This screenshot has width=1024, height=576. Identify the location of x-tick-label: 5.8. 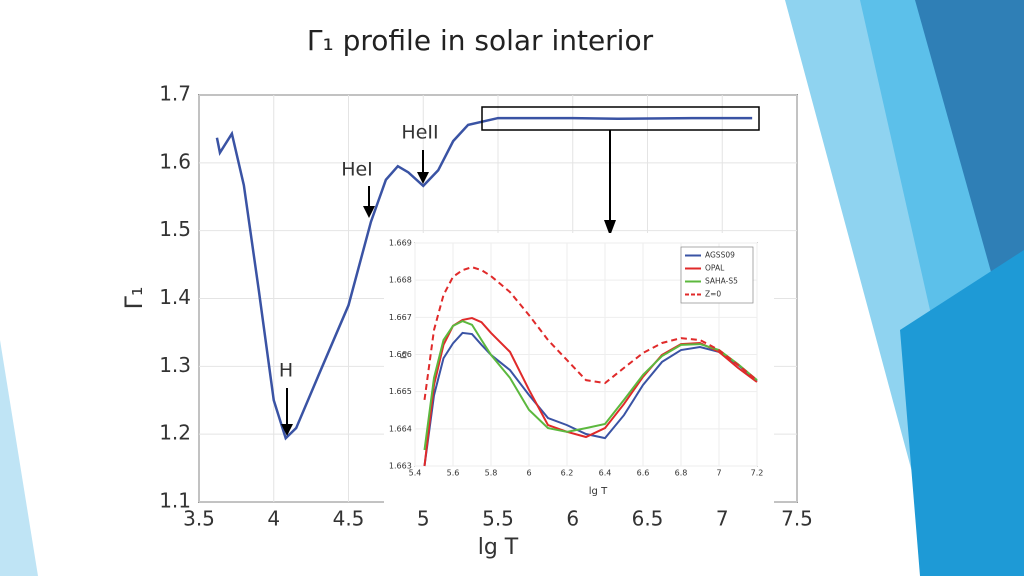
(491, 473).